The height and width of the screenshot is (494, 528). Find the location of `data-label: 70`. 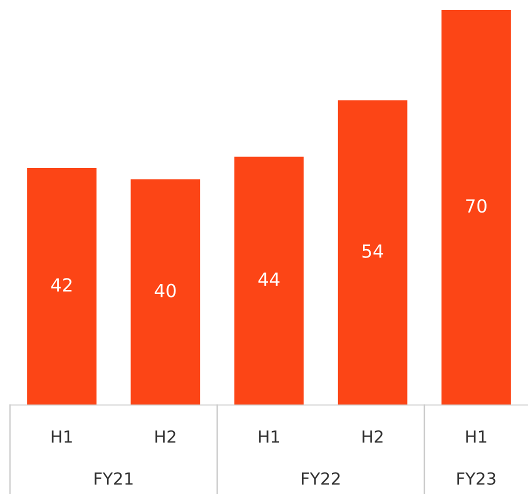

data-label: 70 is located at coordinates (476, 206).